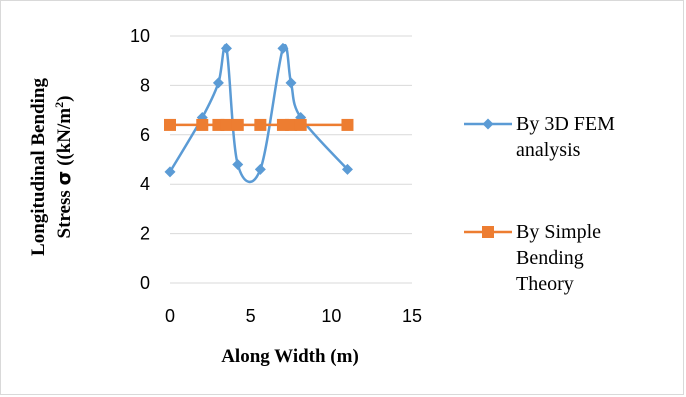 This screenshot has width=686, height=397. What do you see at coordinates (488, 232) in the screenshot?
I see `legend-2-swatch-marker` at bounding box center [488, 232].